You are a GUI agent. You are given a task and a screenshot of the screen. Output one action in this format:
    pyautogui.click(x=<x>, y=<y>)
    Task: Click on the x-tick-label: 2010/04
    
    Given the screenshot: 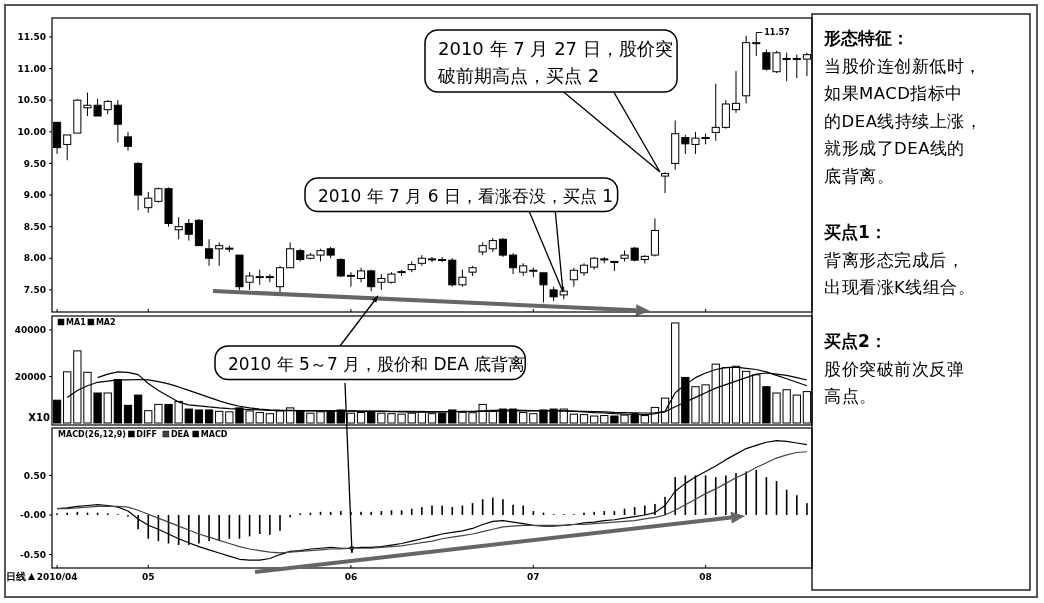 What is the action you would take?
    pyautogui.click(x=57, y=577)
    